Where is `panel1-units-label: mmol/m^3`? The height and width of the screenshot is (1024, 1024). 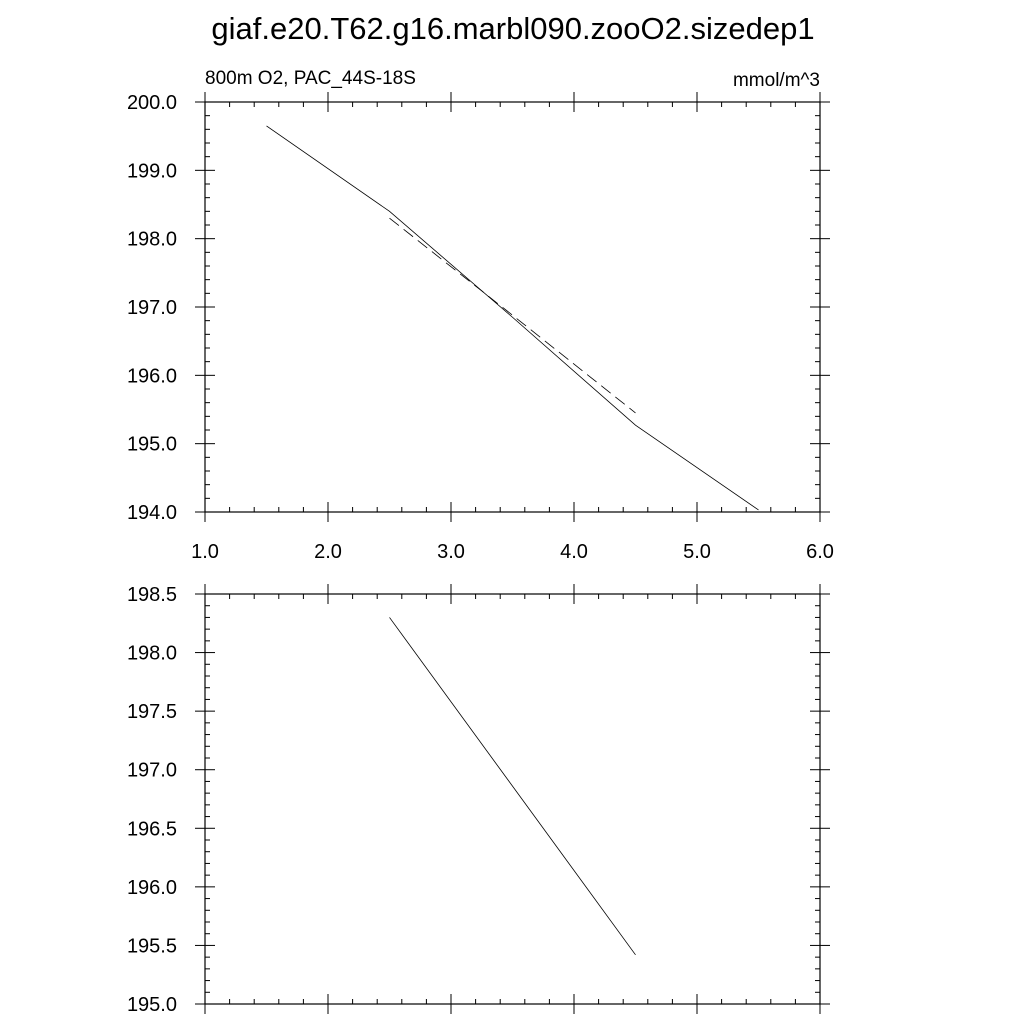
panel1-units-label: mmol/m^3 is located at coordinates (776, 80).